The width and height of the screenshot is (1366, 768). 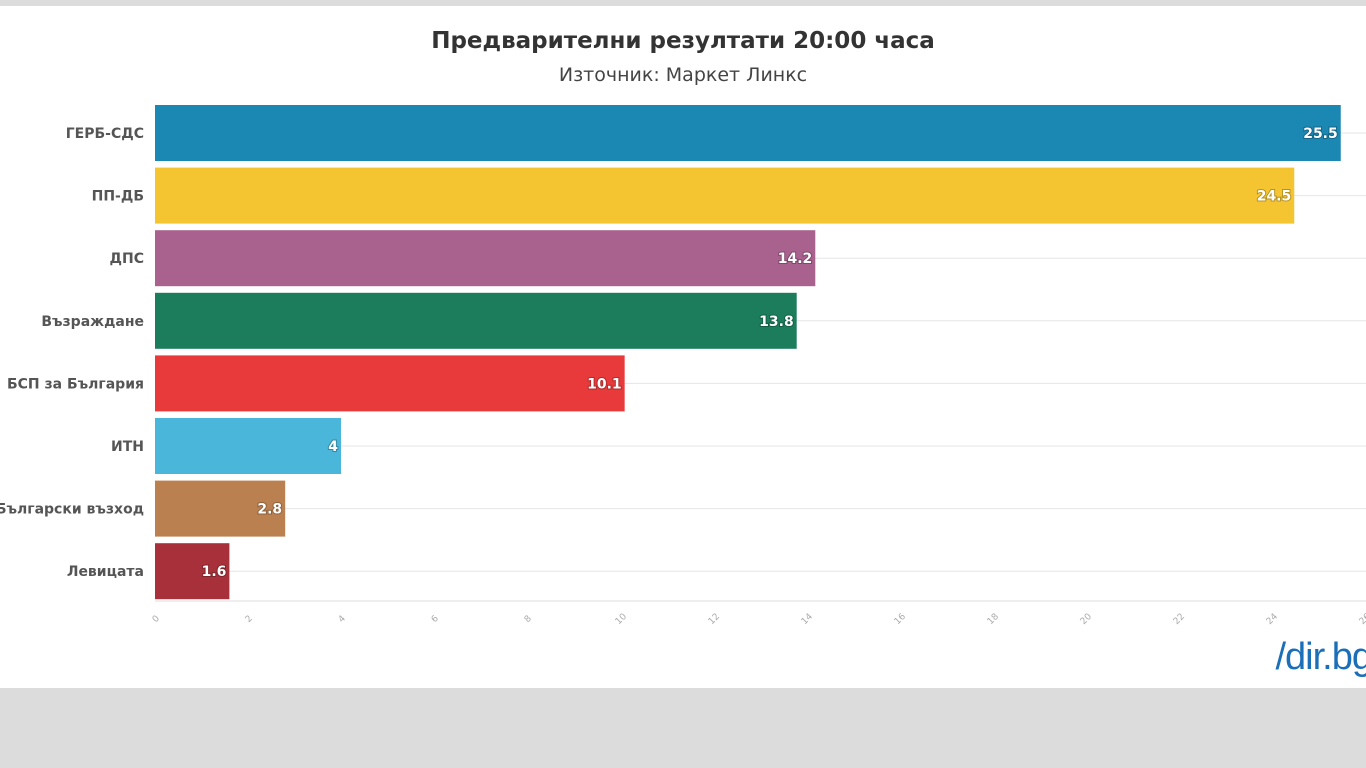 I want to click on x-tick-label: 0, so click(x=156, y=619).